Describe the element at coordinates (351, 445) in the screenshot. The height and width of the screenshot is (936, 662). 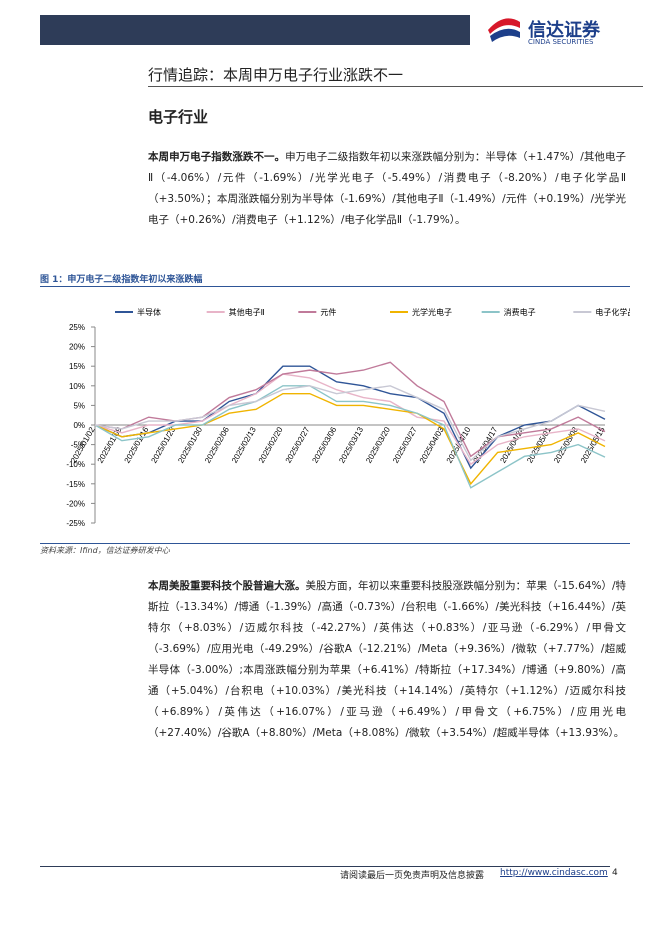
I see `x-tick-label: 2025/03/13` at that location.